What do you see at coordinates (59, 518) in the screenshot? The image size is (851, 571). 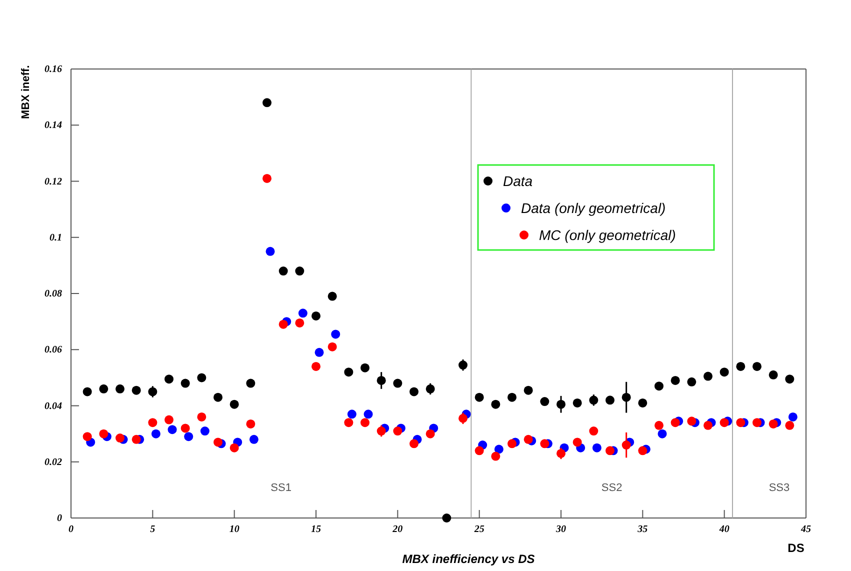 I see `y-tick-label: 0` at bounding box center [59, 518].